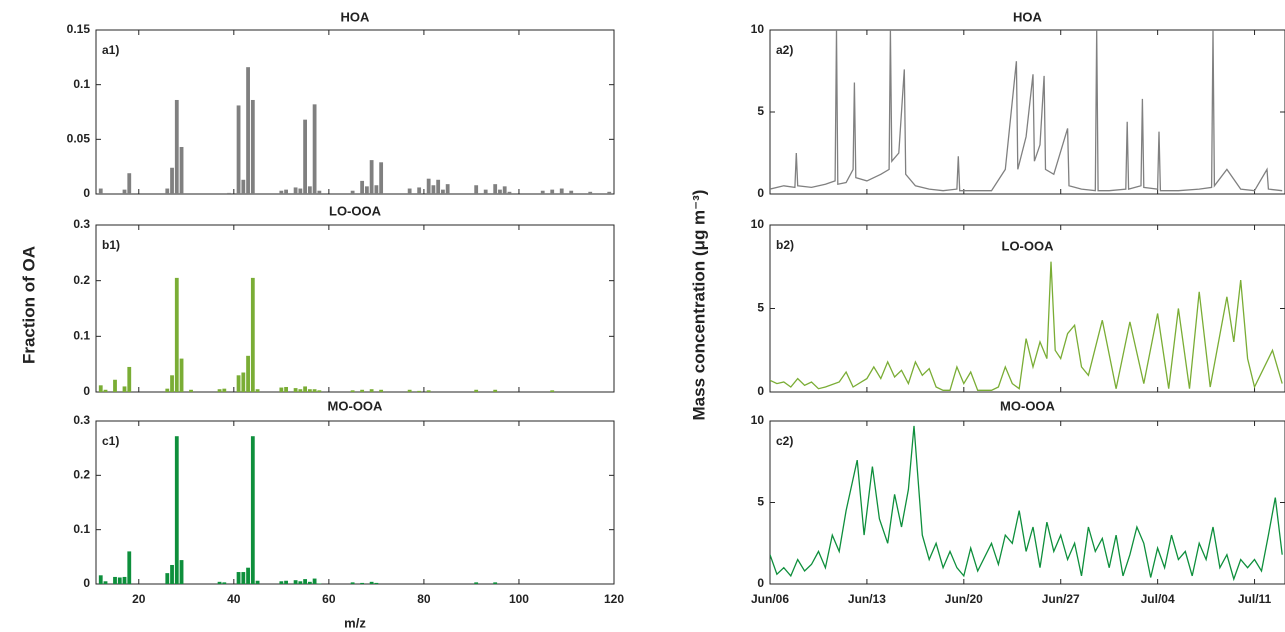 The image size is (1285, 632). What do you see at coordinates (698, 305) in the screenshot?
I see `y-axis-label: Mass concentration (μg m⁻³)` at bounding box center [698, 305].